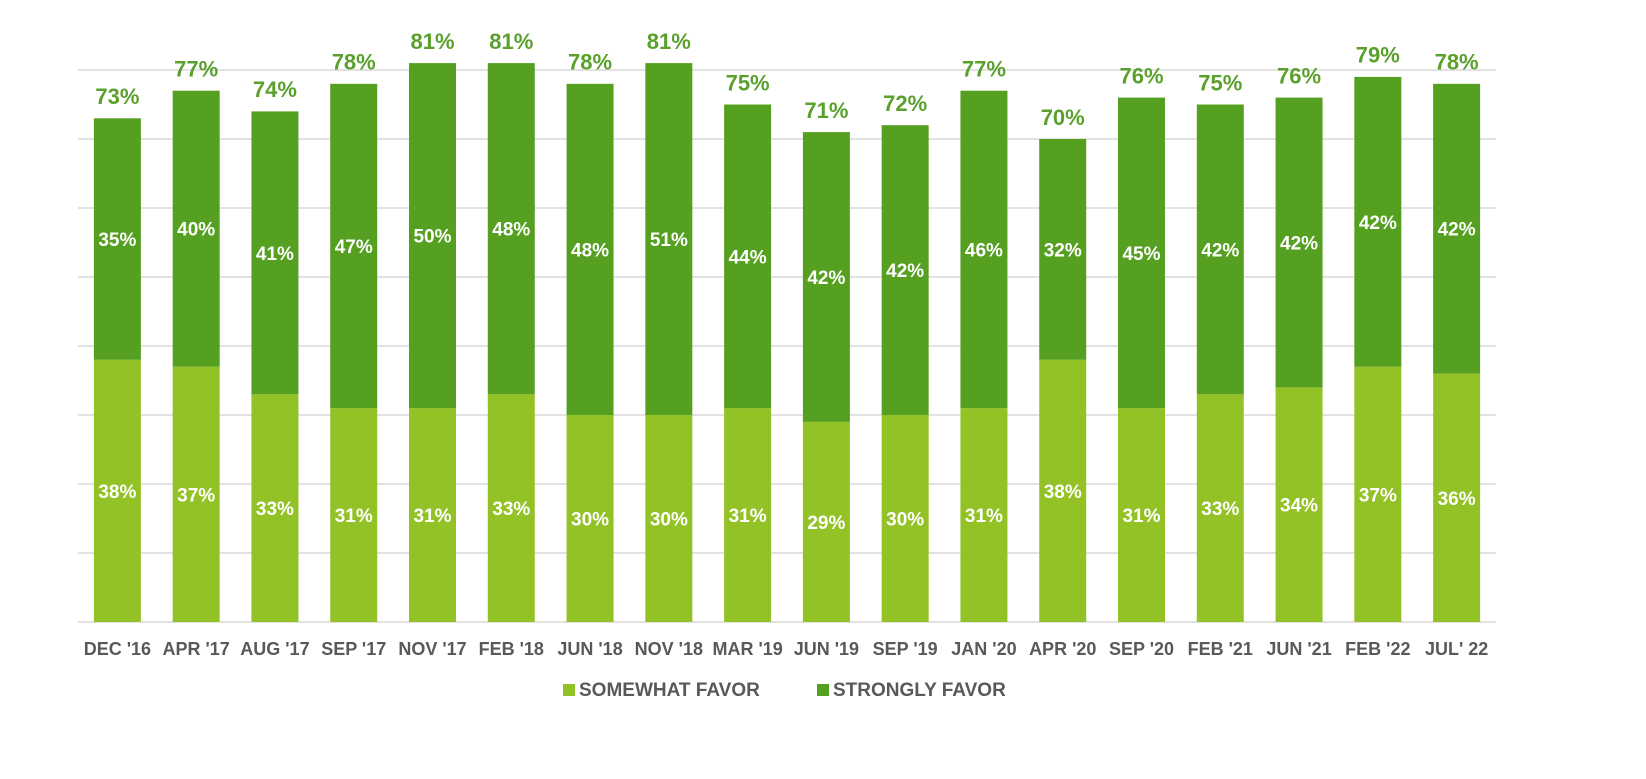 The image size is (1646, 779). I want to click on x-tick-label: APR '17, so click(196, 649).